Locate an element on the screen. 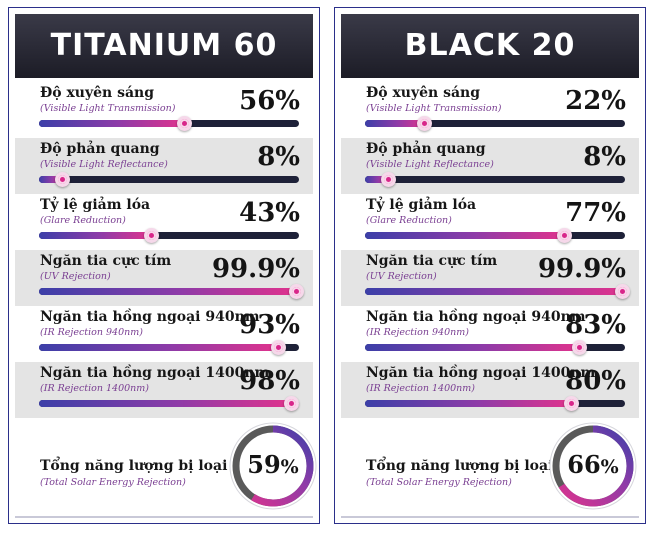 The height and width of the screenshot is (533, 660). total-value: 59% is located at coordinates (273, 464).